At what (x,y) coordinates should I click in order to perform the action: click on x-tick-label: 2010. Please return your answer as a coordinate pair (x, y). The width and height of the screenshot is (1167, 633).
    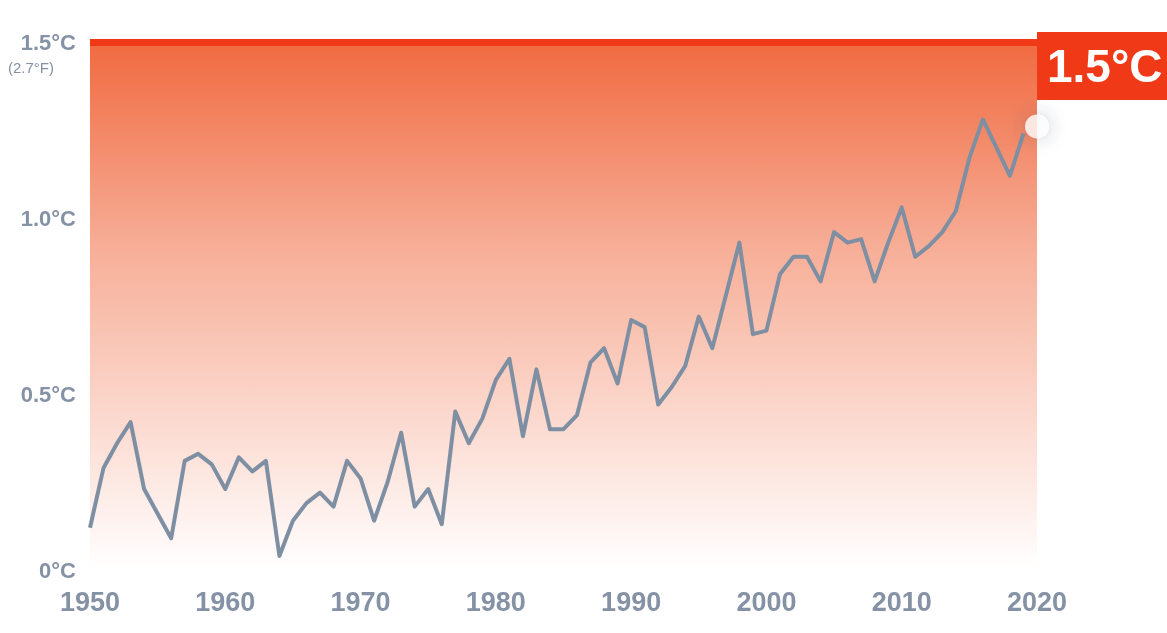
    Looking at the image, I should click on (901, 601).